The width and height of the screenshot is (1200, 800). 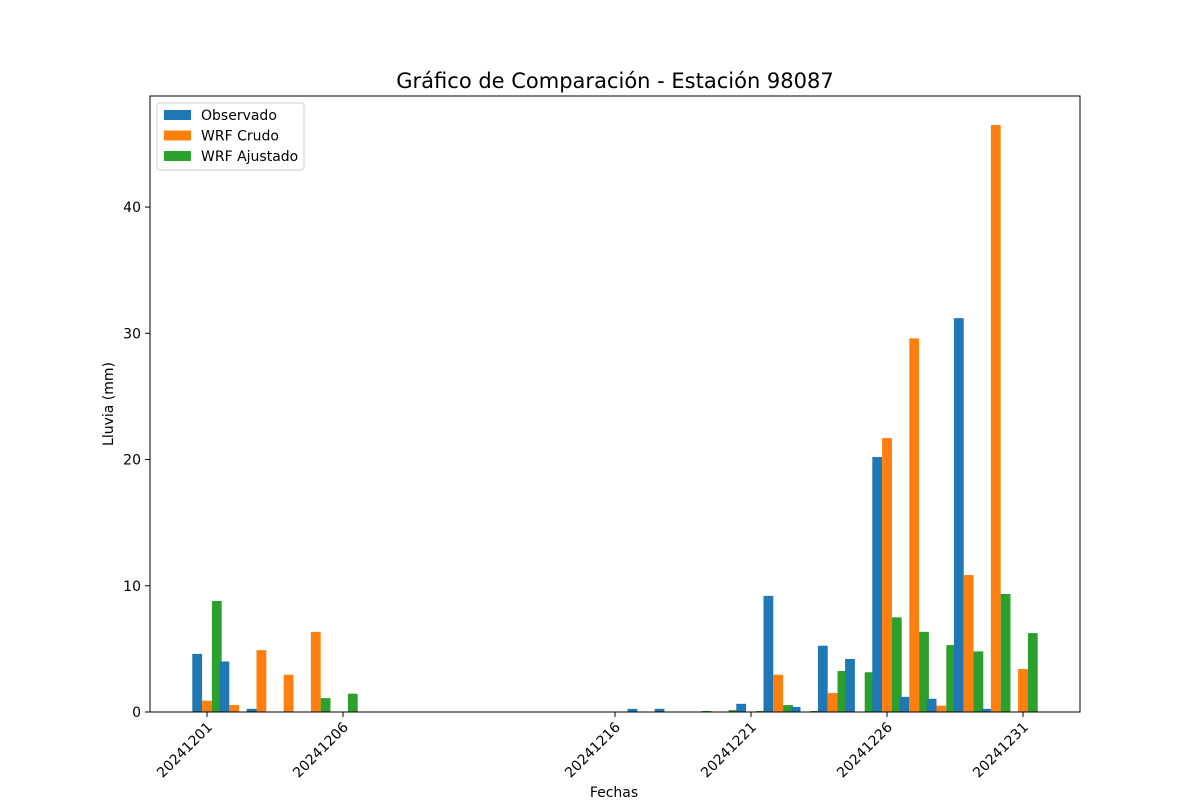 I want to click on chart-title: Gráfico de Comparación - Estación 98087, so click(x=614, y=81).